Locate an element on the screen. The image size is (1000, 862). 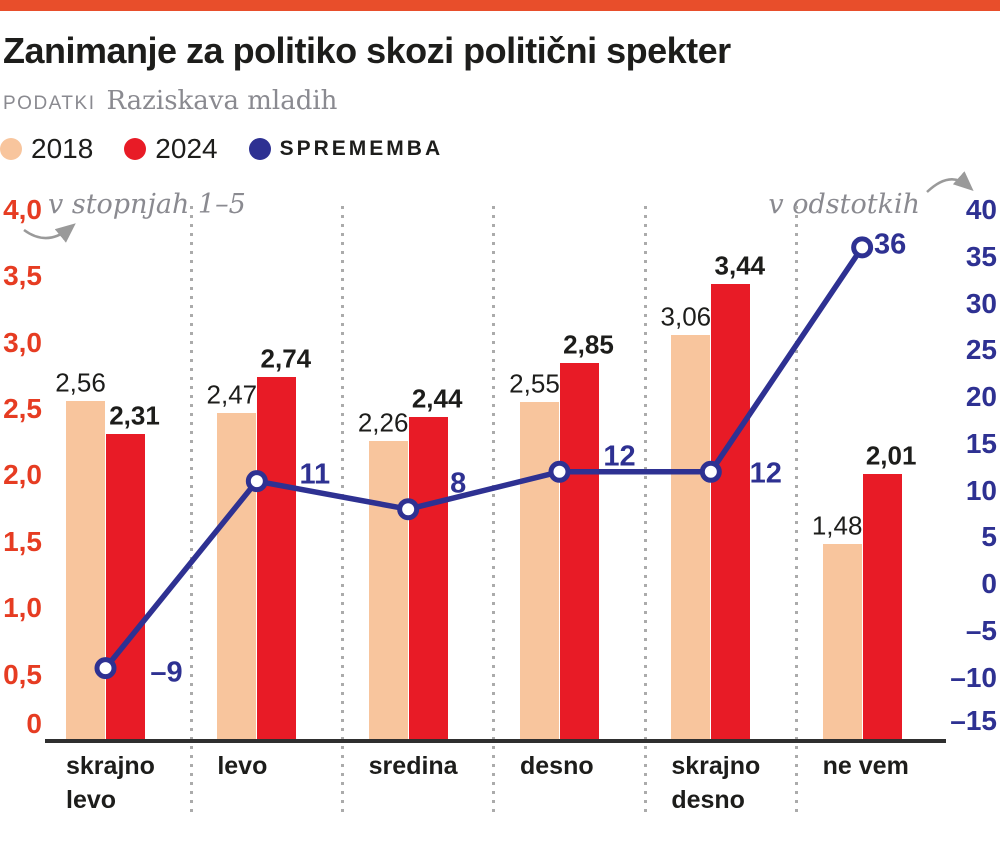
x-axis-baseline is located at coordinates (495, 741).